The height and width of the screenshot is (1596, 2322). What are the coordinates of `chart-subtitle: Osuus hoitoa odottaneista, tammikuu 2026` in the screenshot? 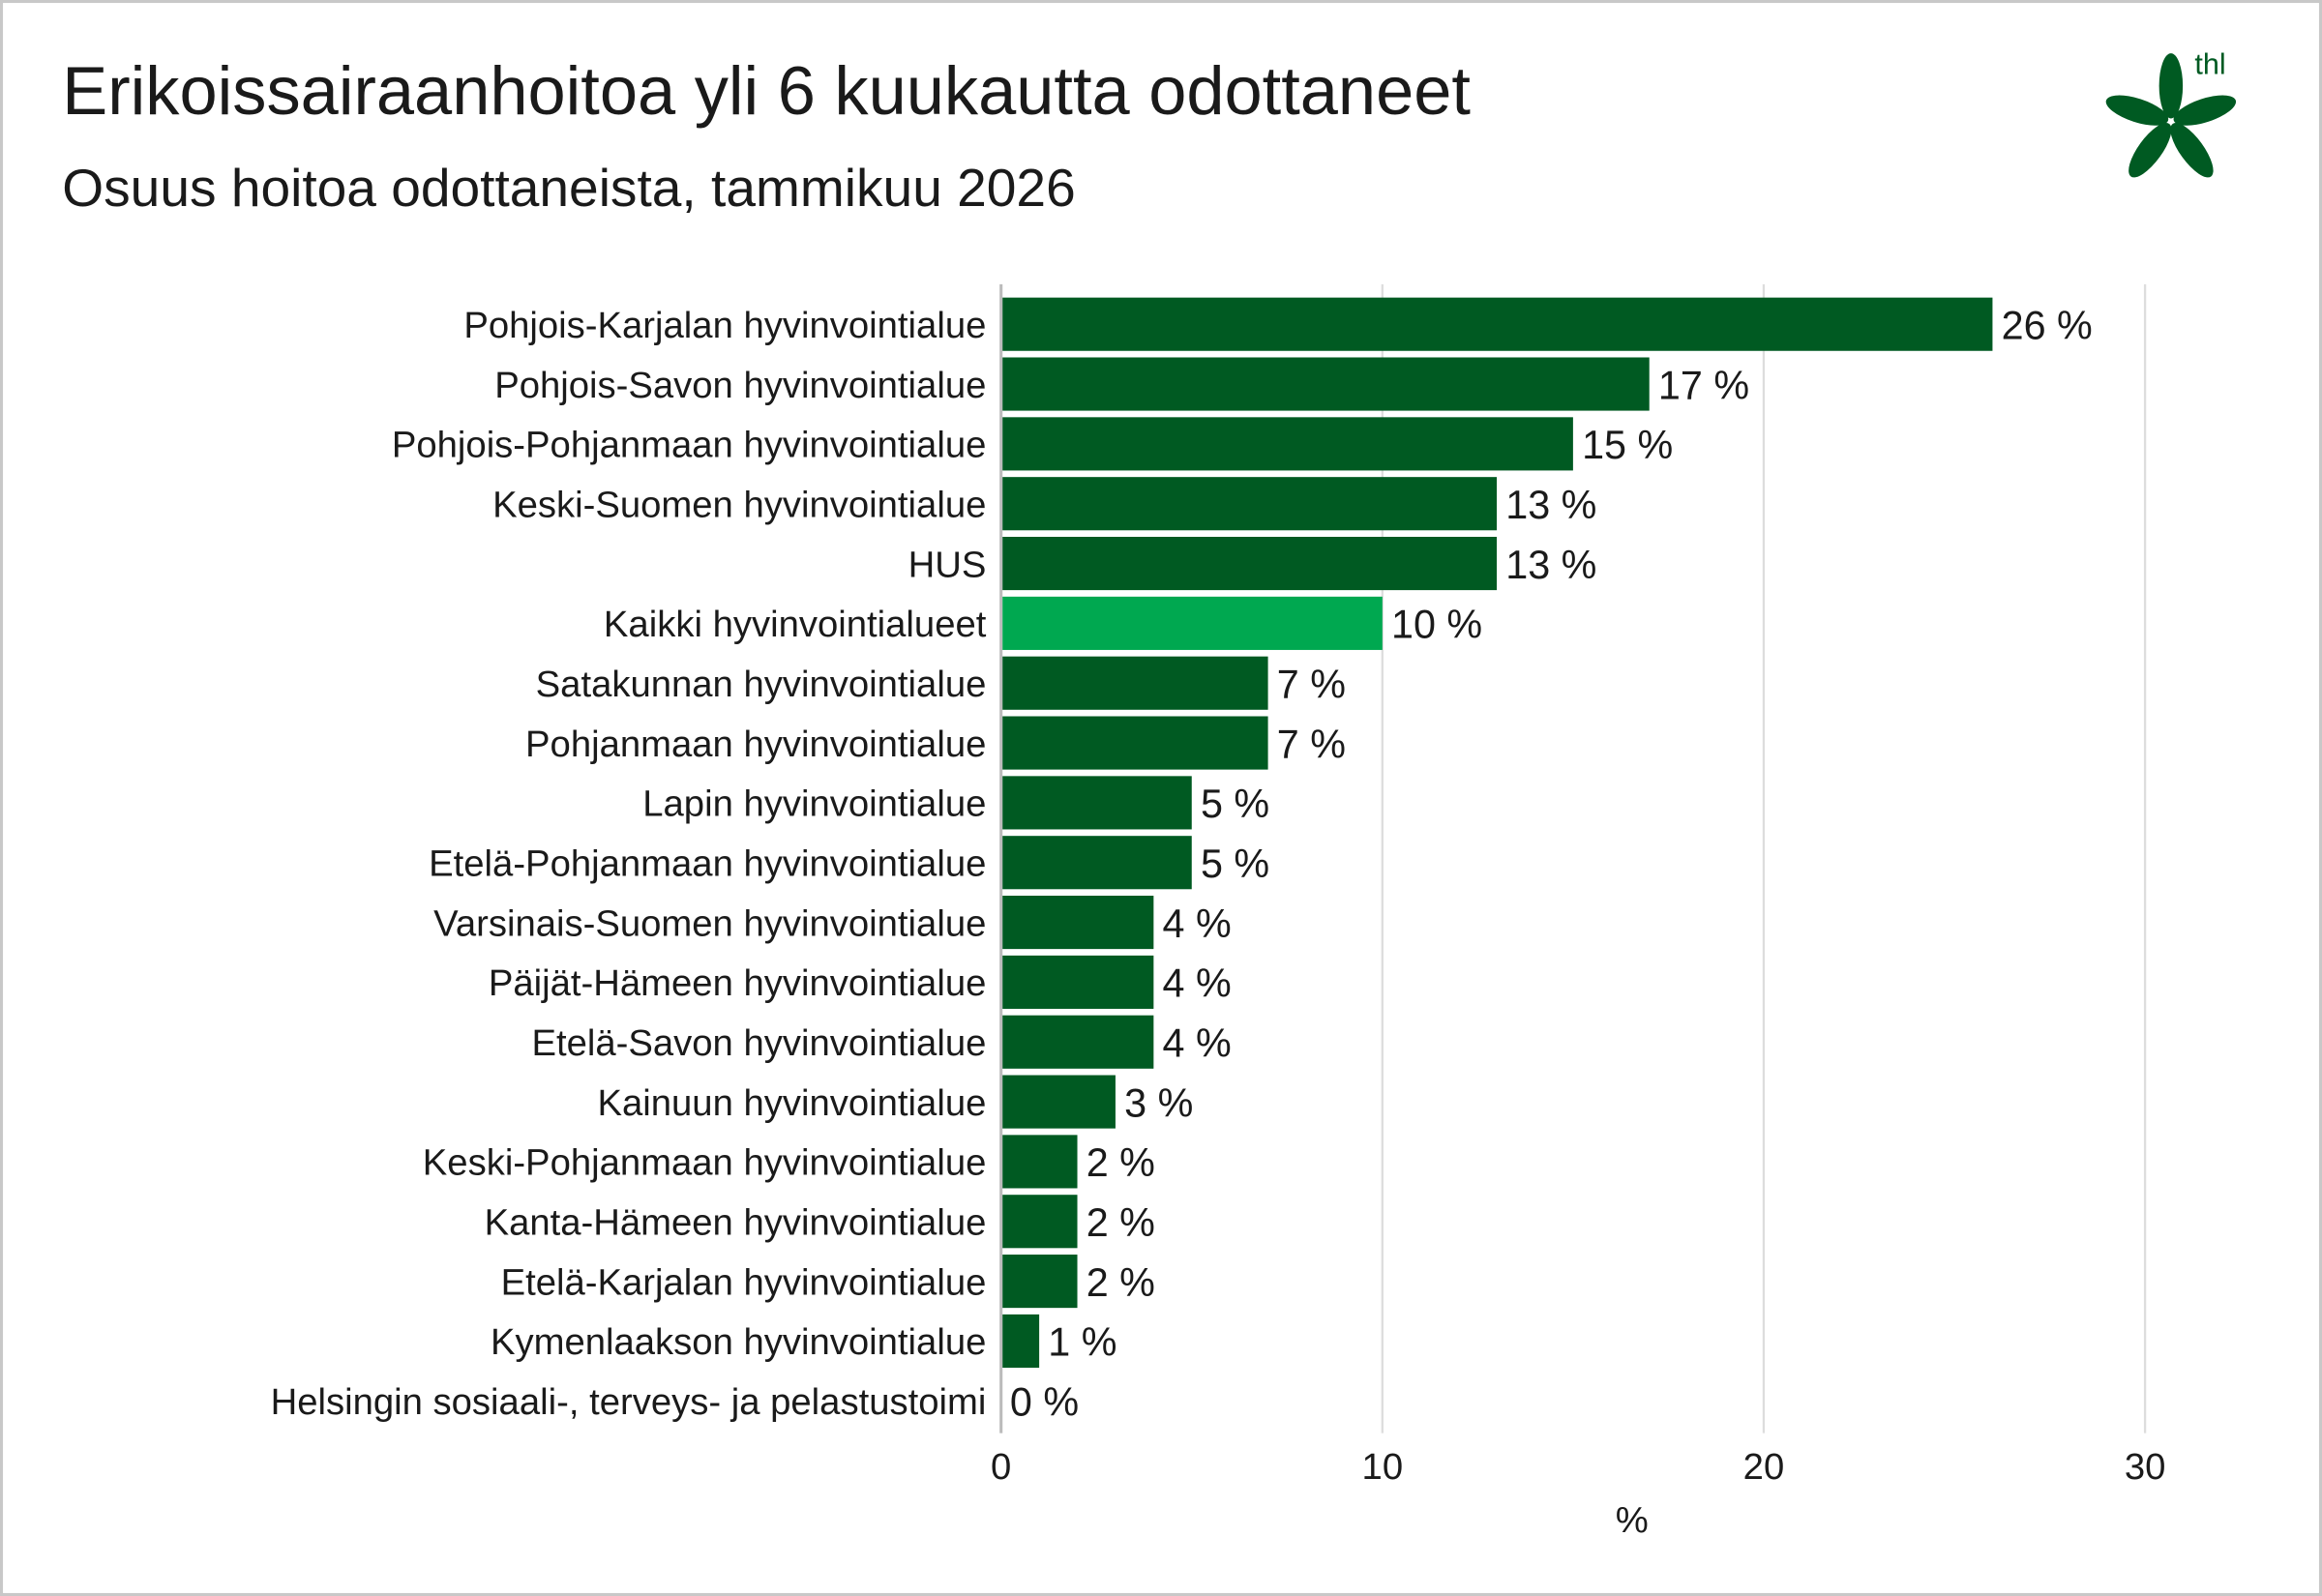 It's located at (568, 188).